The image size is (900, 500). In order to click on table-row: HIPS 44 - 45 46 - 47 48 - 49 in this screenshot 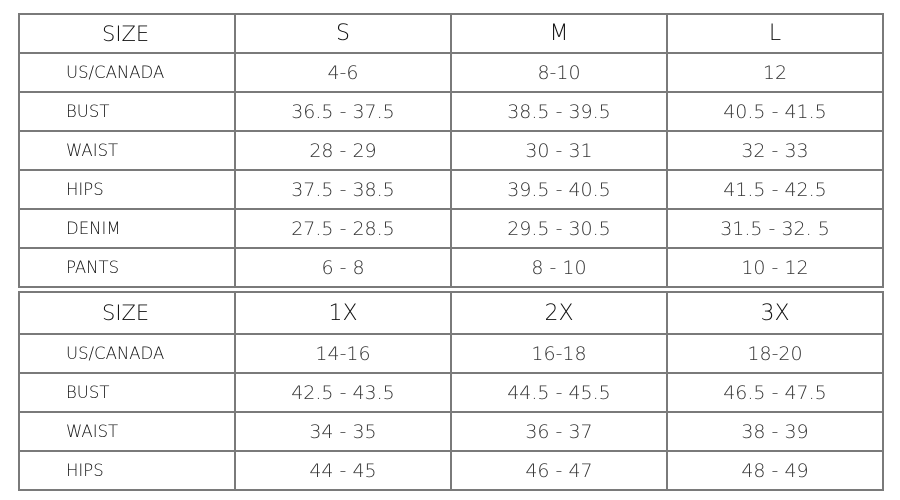, I will do `click(451, 470)`.